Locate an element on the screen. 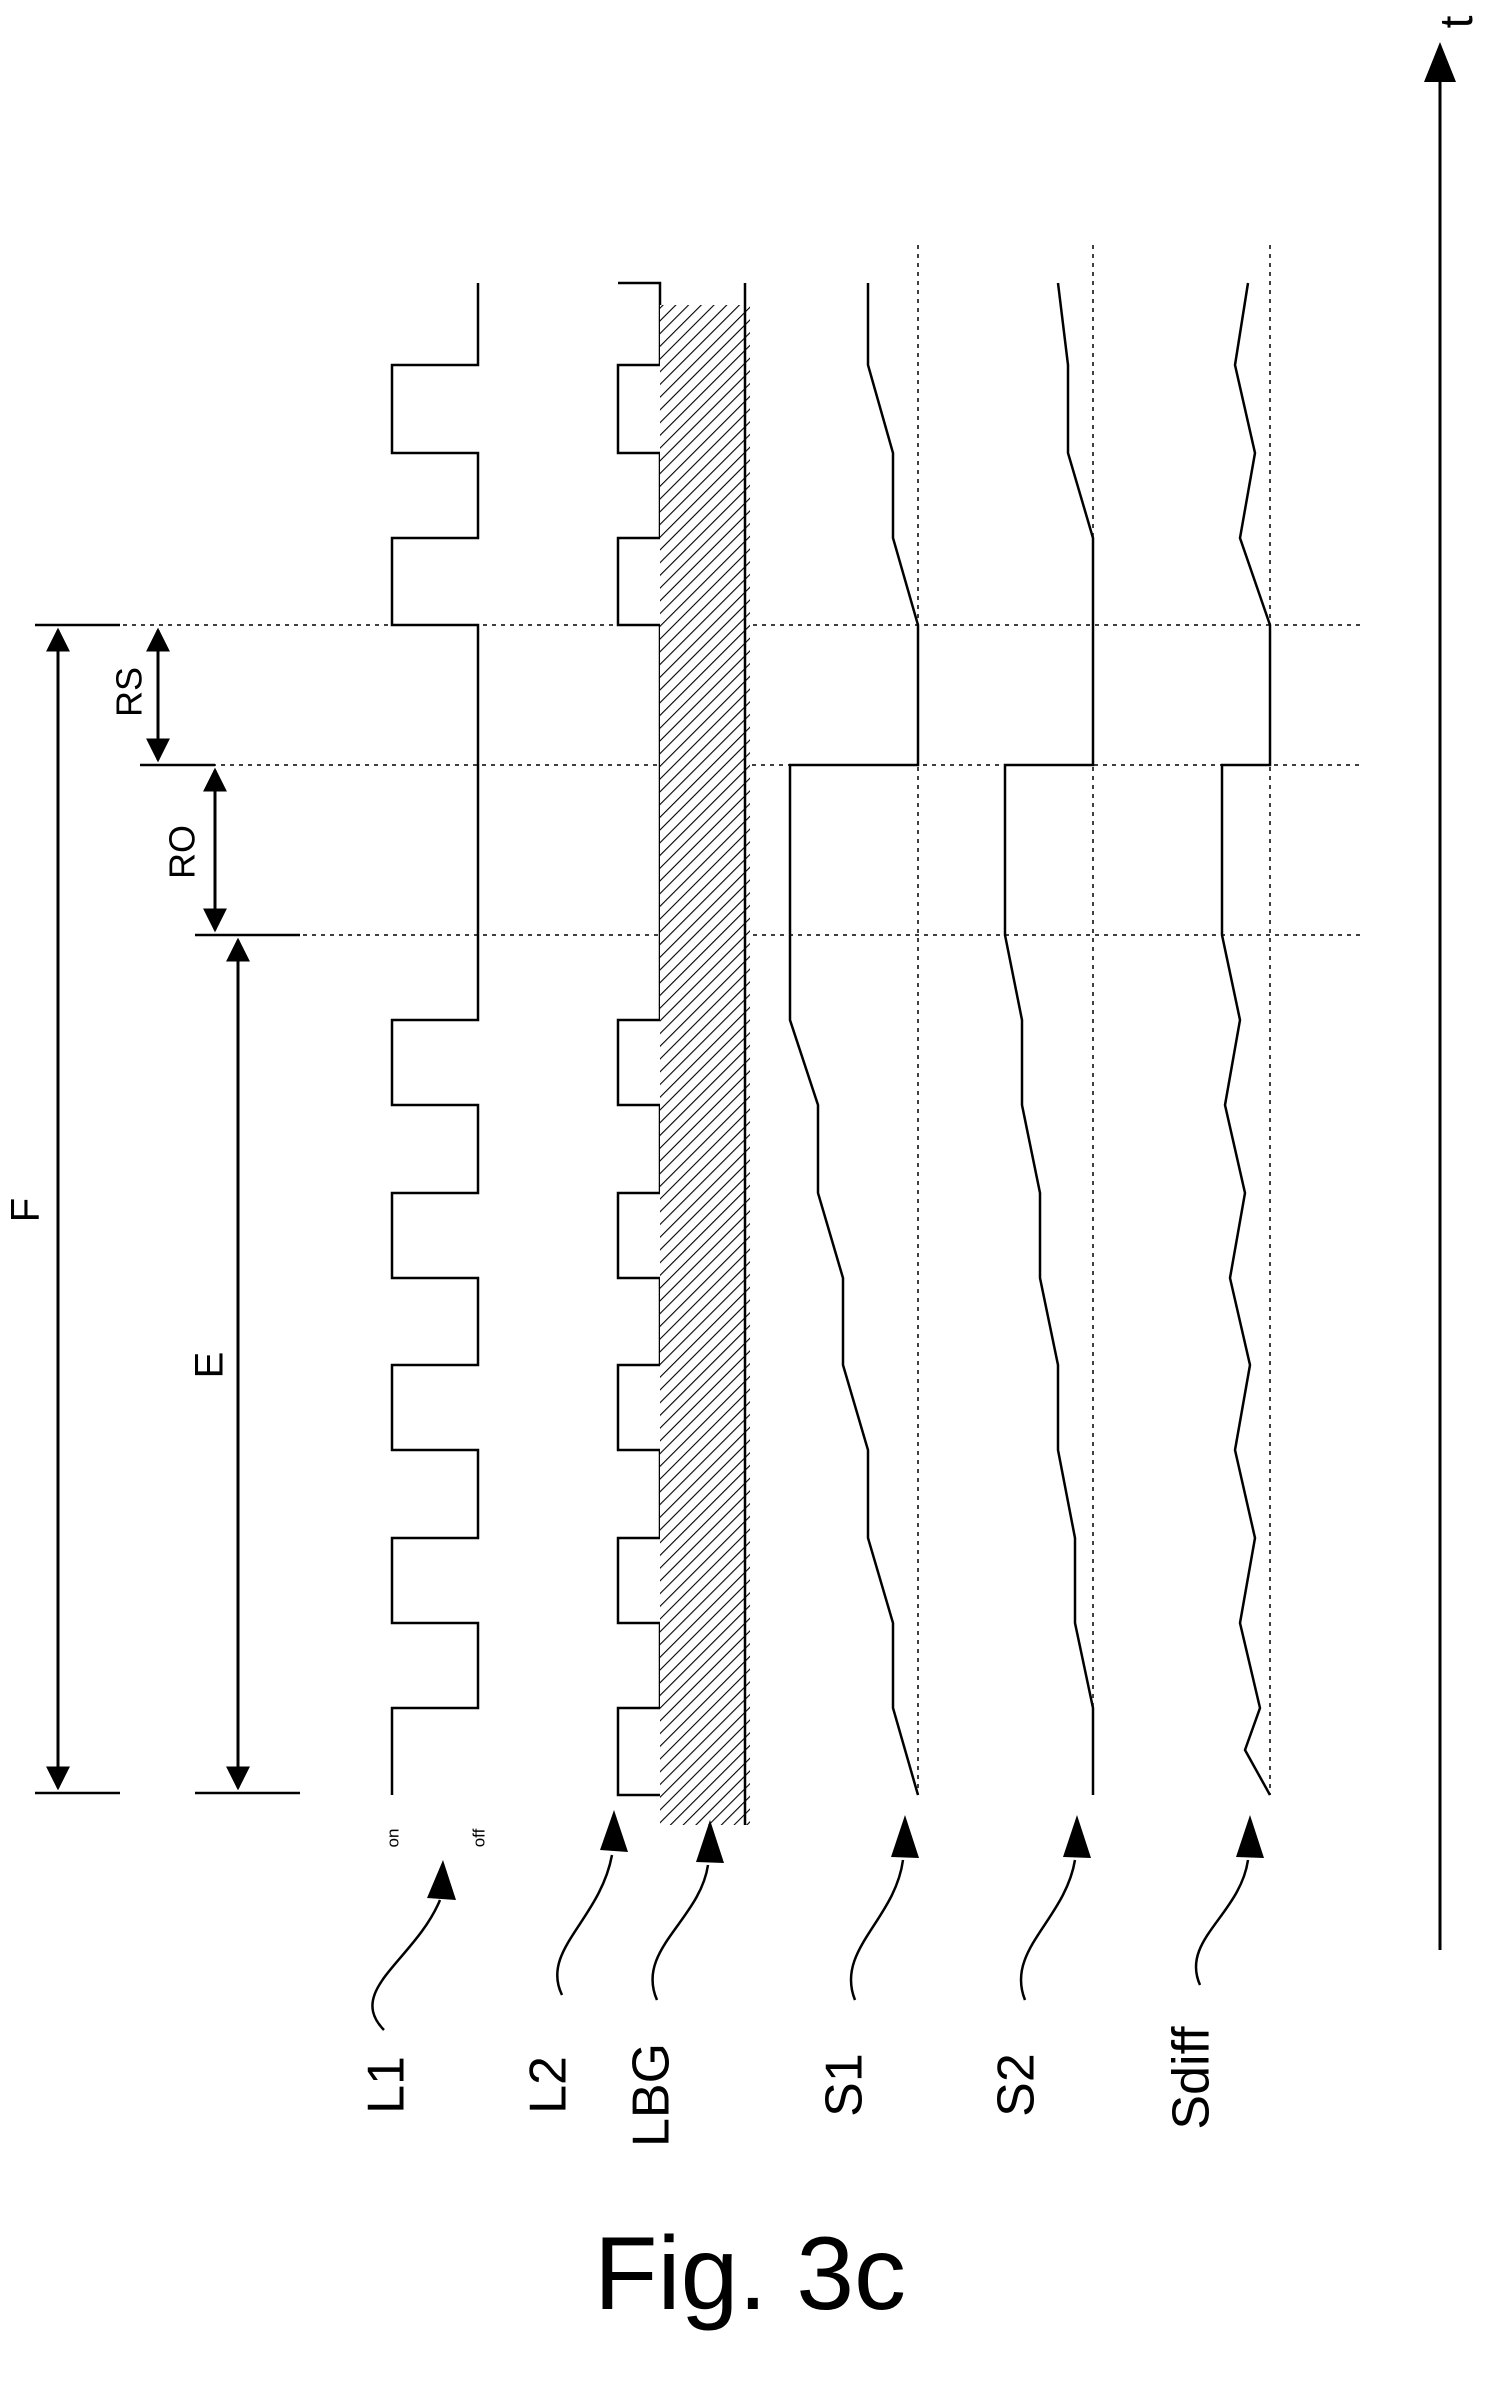 This screenshot has height=2386, width=1500. s2-leader-line is located at coordinates (1048, 1930).